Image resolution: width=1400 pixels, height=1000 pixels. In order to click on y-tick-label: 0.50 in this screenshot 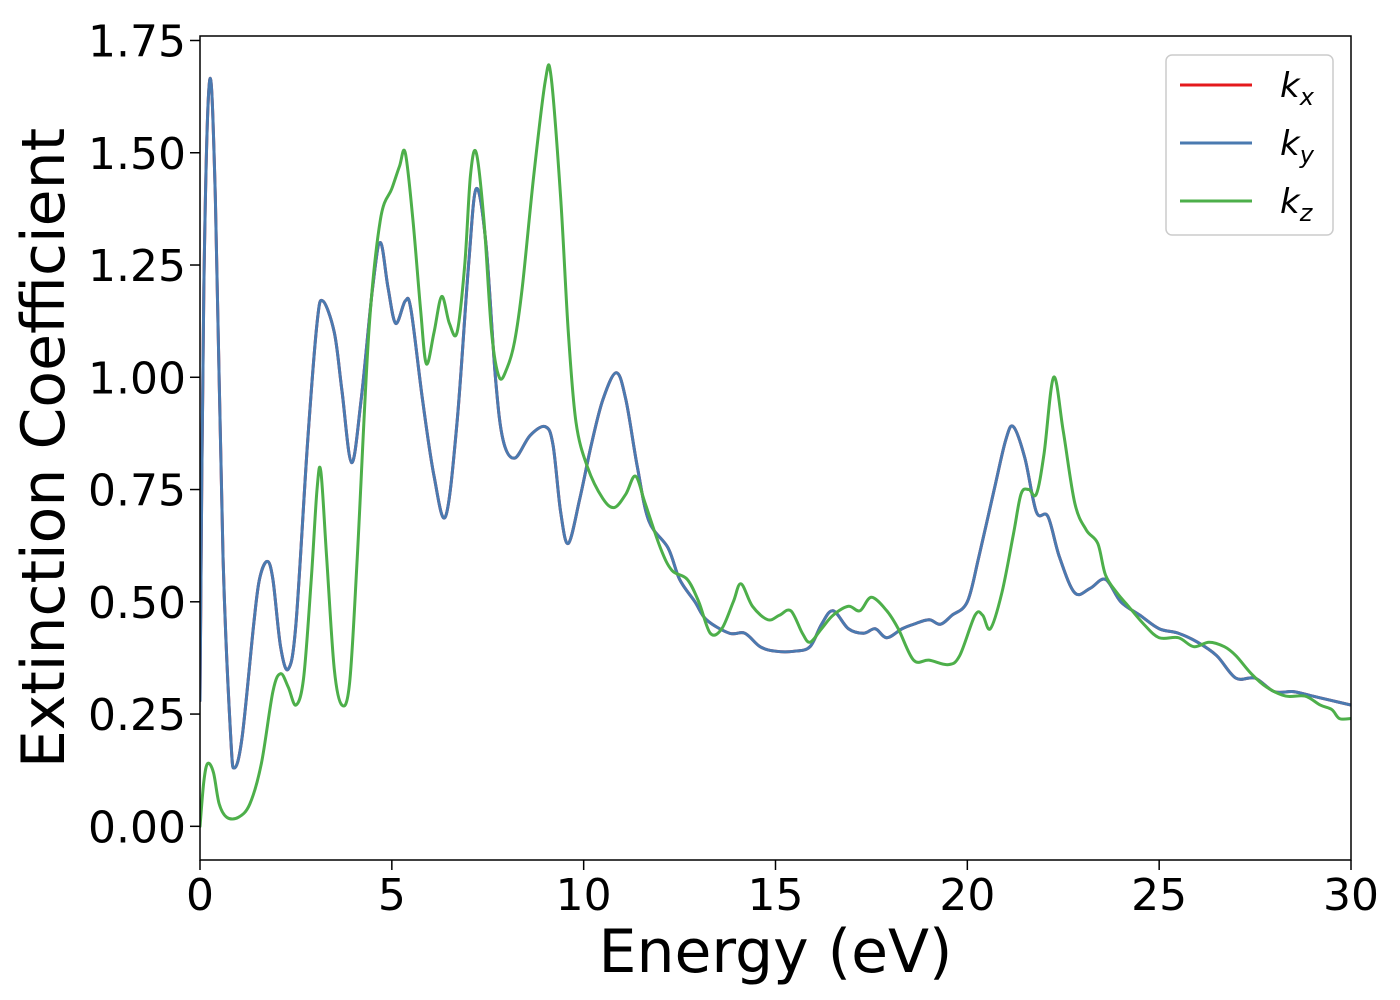, I will do `click(137, 603)`.